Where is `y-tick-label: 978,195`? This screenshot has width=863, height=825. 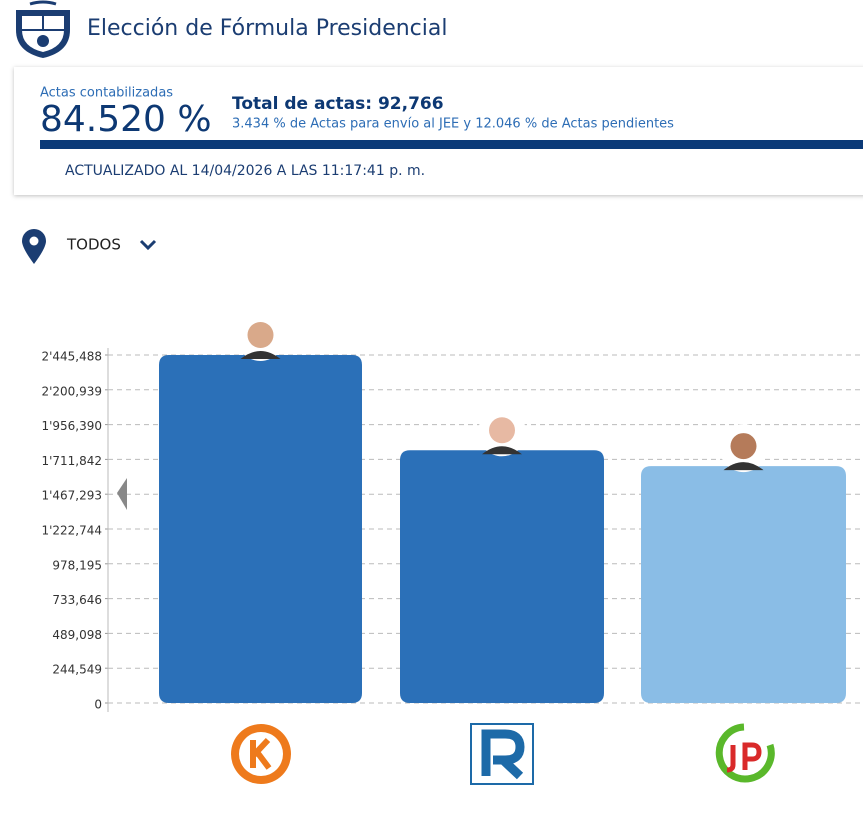
y-tick-label: 978,195 is located at coordinates (77, 565).